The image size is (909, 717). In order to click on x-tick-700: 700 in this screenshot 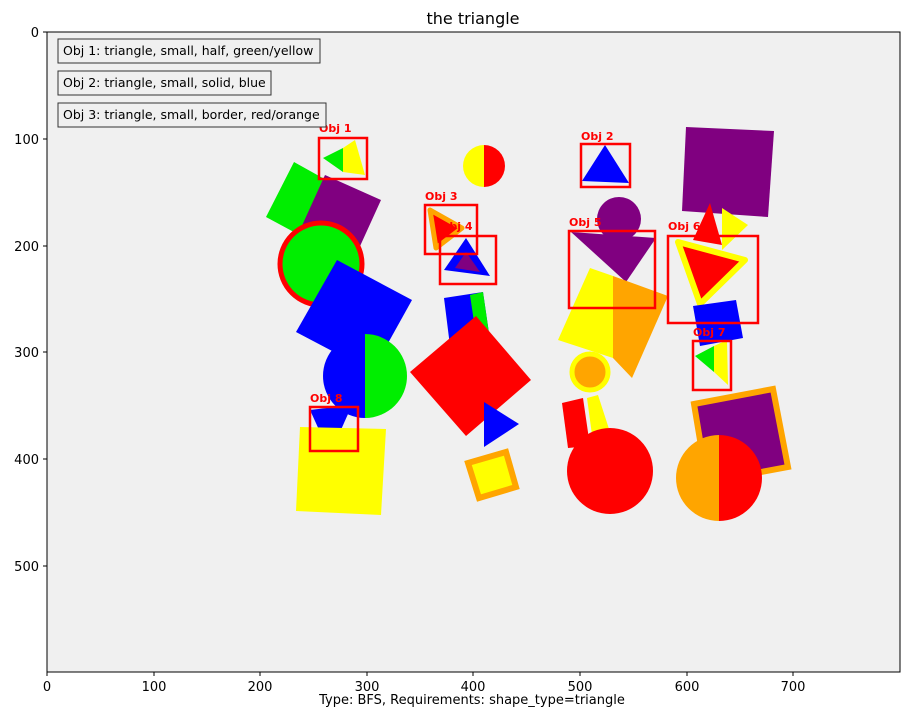, I will do `click(793, 687)`.